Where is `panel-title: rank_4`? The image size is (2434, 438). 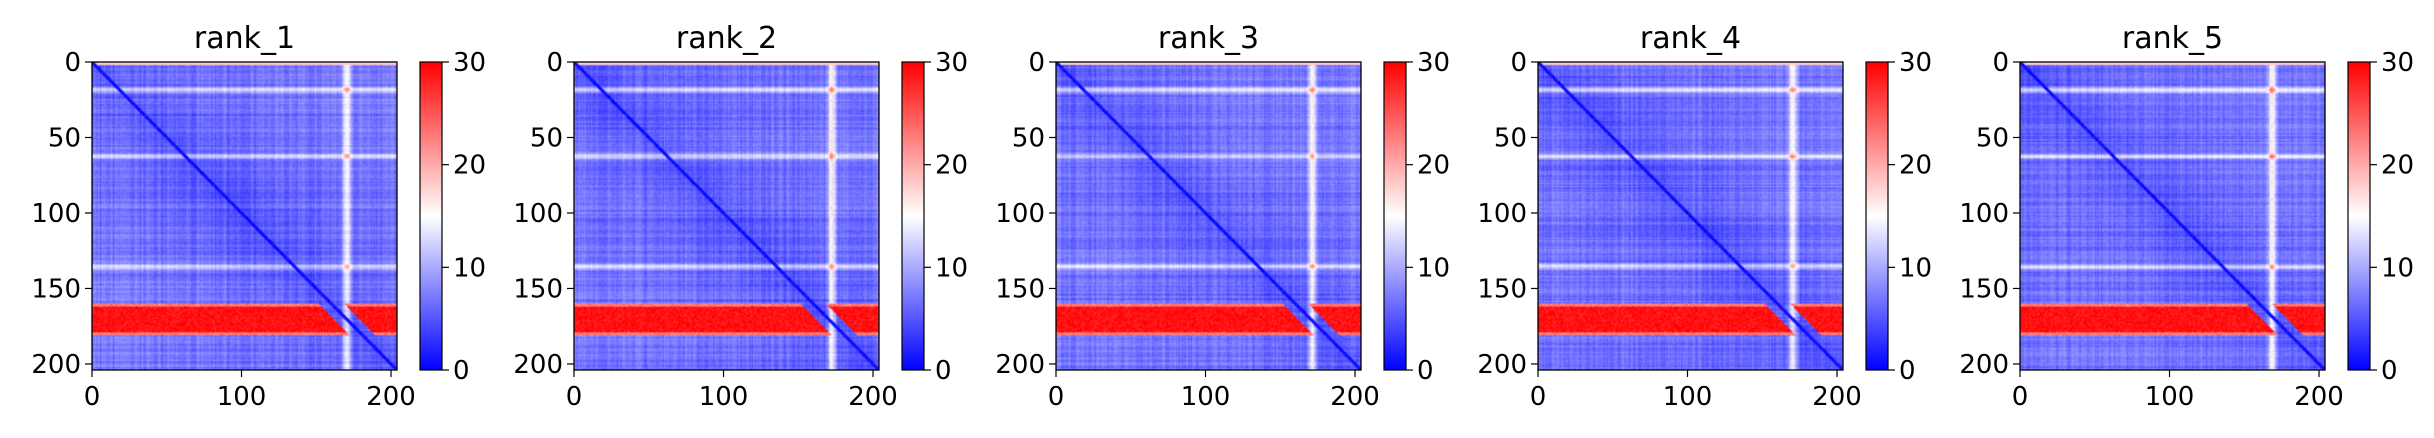 panel-title: rank_4 is located at coordinates (1690, 38).